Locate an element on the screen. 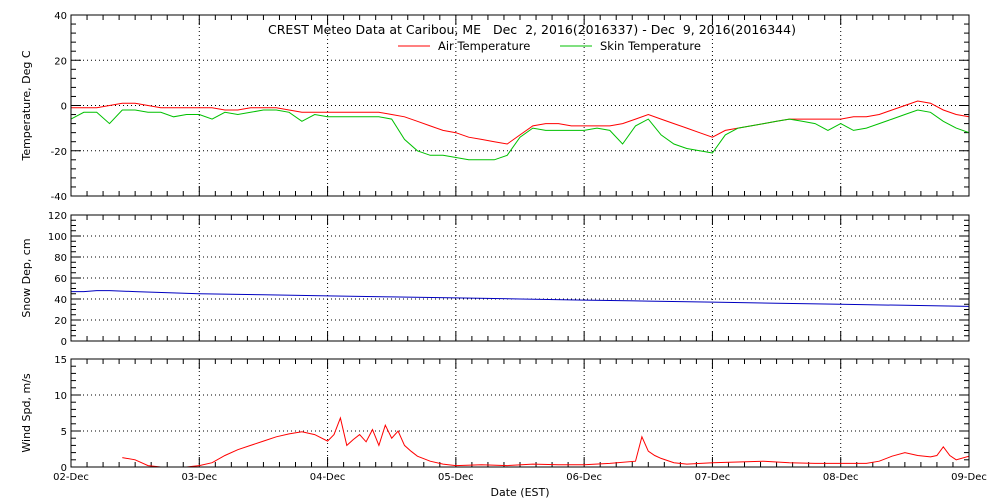 Image resolution: width=1000 pixels, height=500 pixels. x-tick-label: 09-Dec is located at coordinates (969, 477).